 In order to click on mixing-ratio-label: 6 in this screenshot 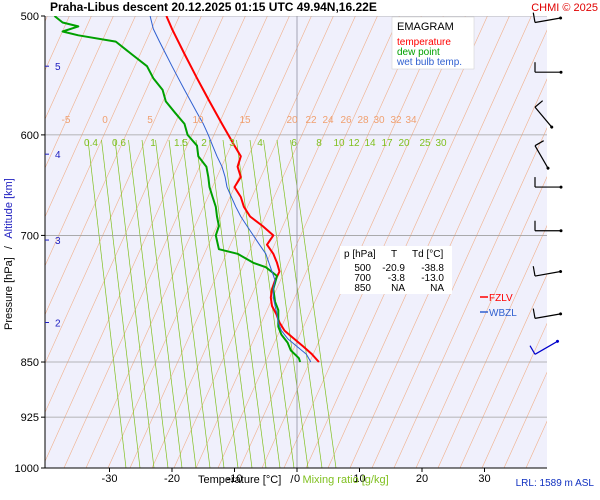, I will do `click(294, 143)`.